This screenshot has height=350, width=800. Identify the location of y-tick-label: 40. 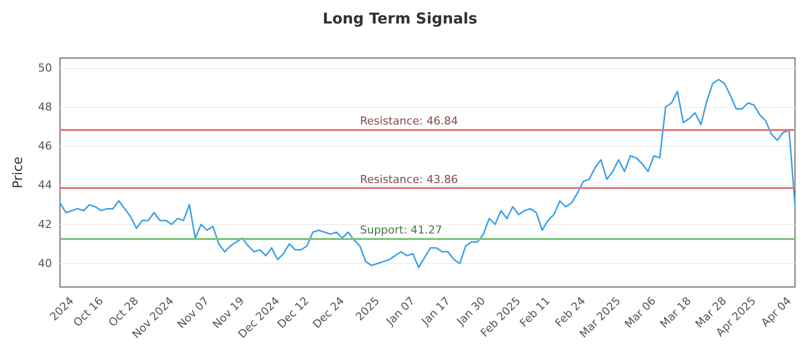
(45, 263).